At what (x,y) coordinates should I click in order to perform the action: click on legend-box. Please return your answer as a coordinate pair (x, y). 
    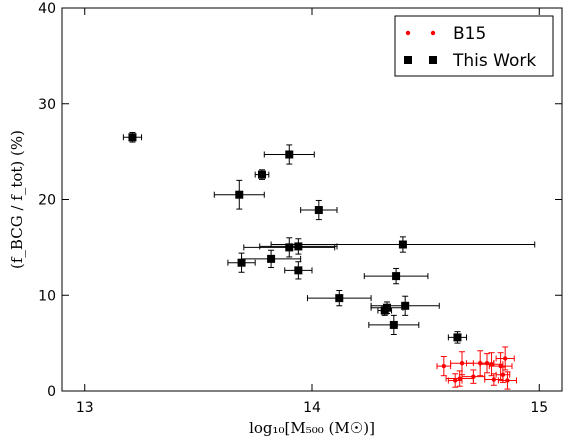
    Looking at the image, I should click on (474, 46).